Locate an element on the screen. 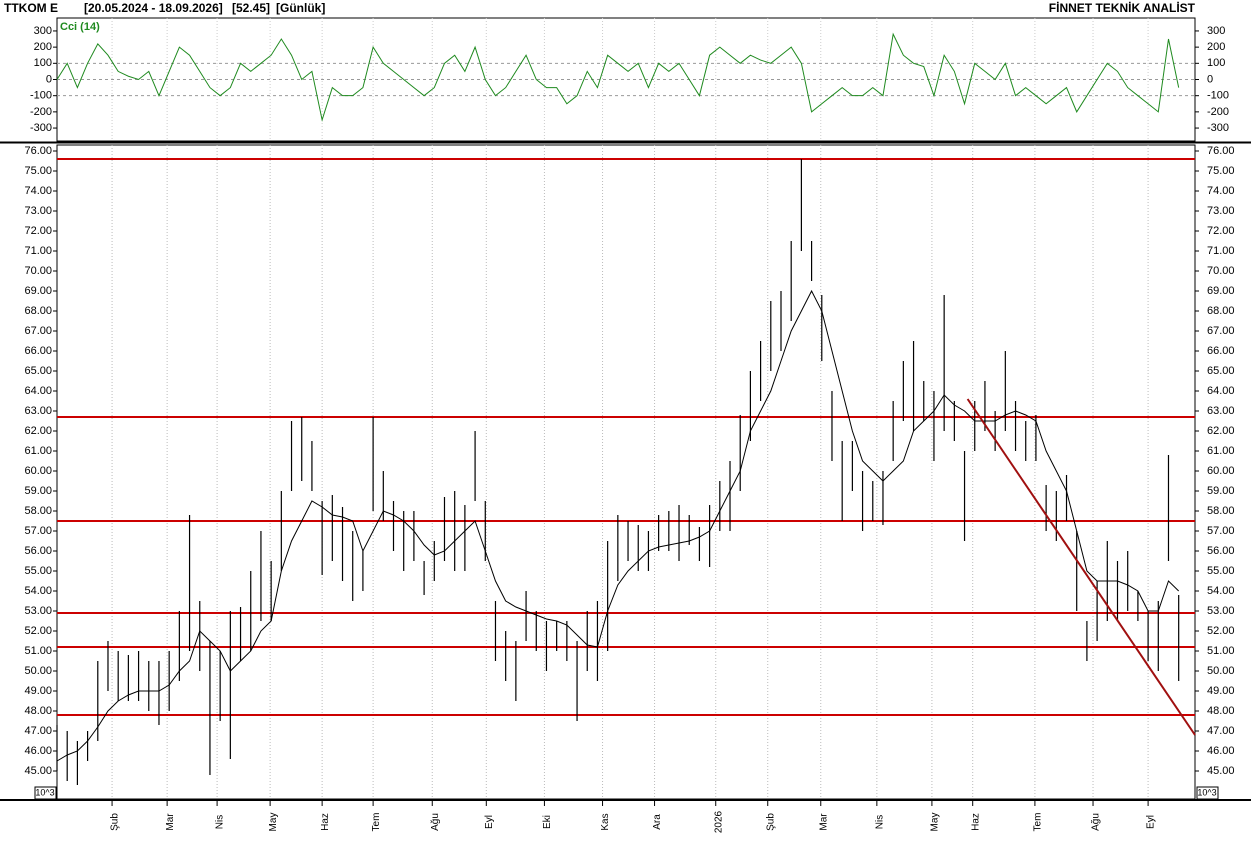 This screenshot has height=841, width=1251. y-tick-label: 72.00 is located at coordinates (1221, 231).